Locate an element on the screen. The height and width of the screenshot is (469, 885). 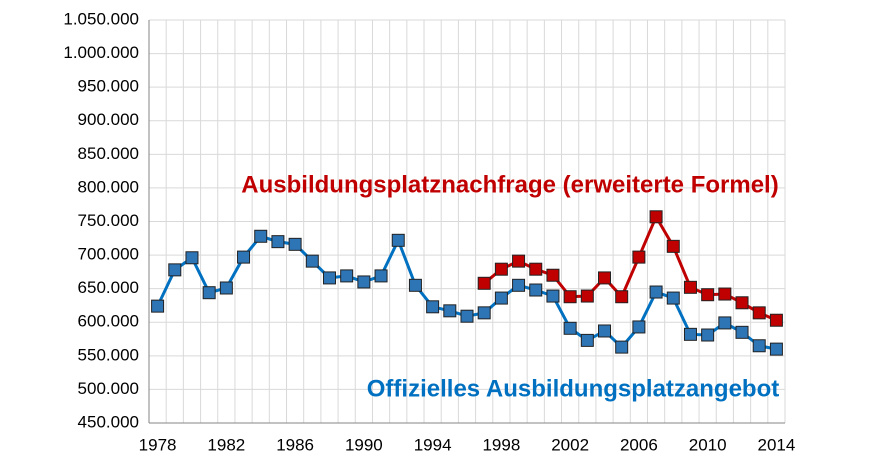
x-tick-label: 2010 is located at coordinates (708, 444).